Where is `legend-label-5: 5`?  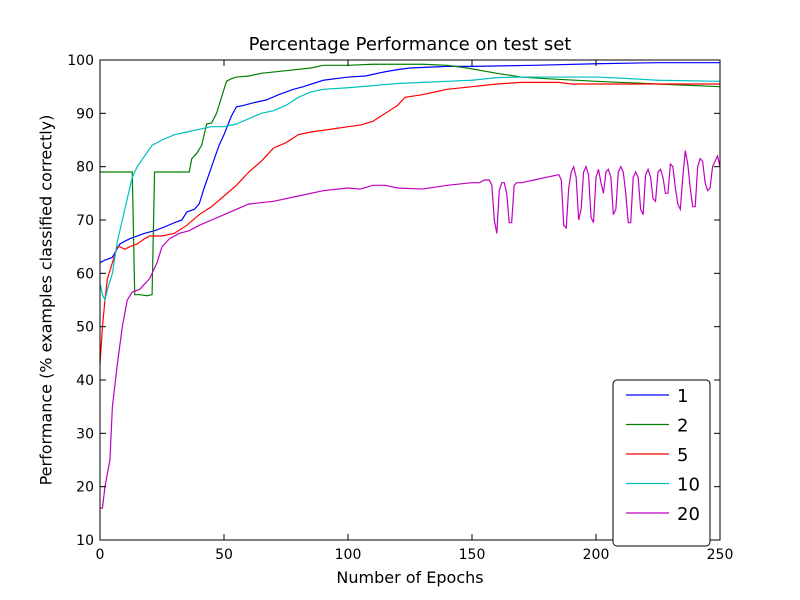 legend-label-5: 5 is located at coordinates (682, 455).